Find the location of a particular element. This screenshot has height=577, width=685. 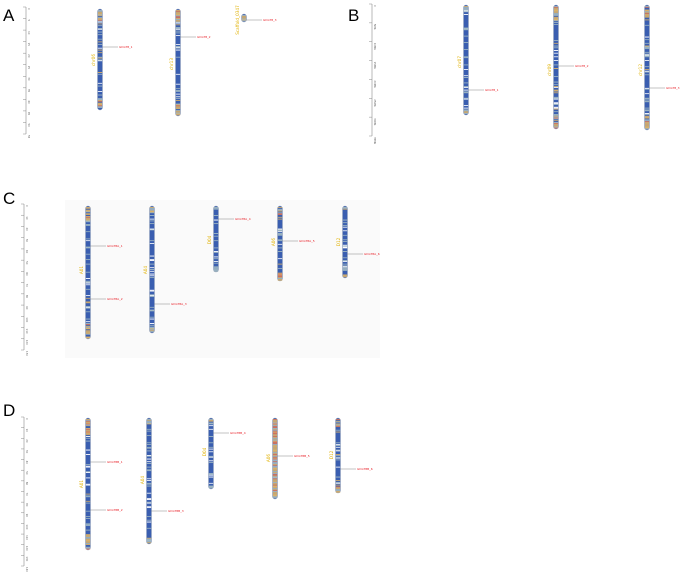

scale-axis-tick-label: 5Mb is located at coordinates (375, 27).